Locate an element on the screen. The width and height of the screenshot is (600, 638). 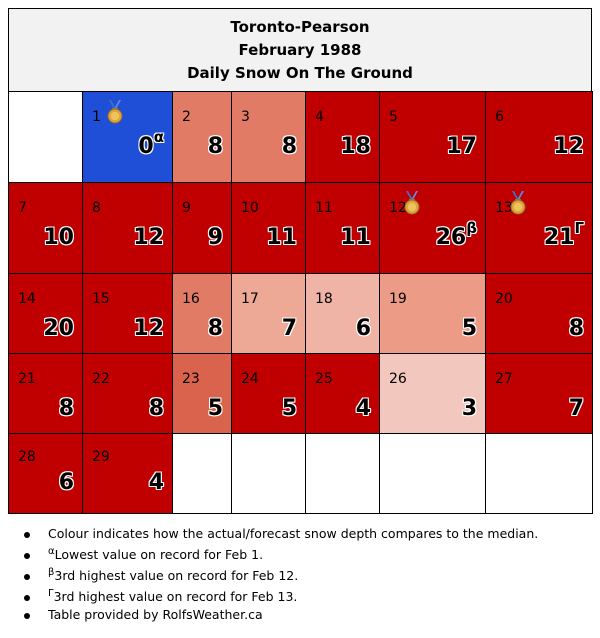
day-cell: 12 26β is located at coordinates (432, 228).